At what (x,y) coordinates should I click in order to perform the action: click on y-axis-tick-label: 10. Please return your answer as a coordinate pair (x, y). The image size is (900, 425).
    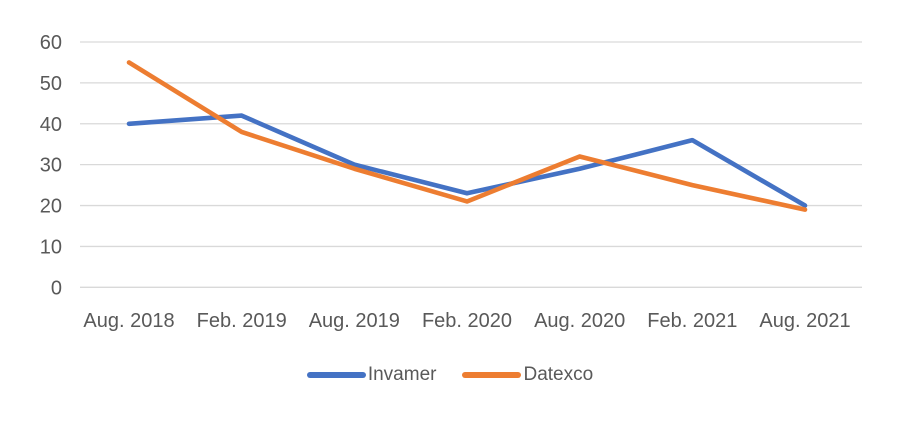
    Looking at the image, I should click on (51, 247).